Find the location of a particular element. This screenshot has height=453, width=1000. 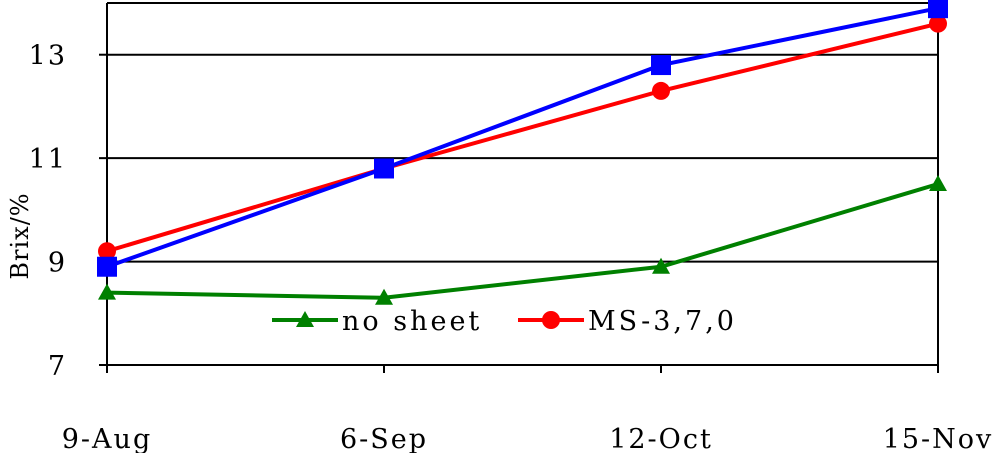

x-tick-label: 12-Oct is located at coordinates (661, 438).